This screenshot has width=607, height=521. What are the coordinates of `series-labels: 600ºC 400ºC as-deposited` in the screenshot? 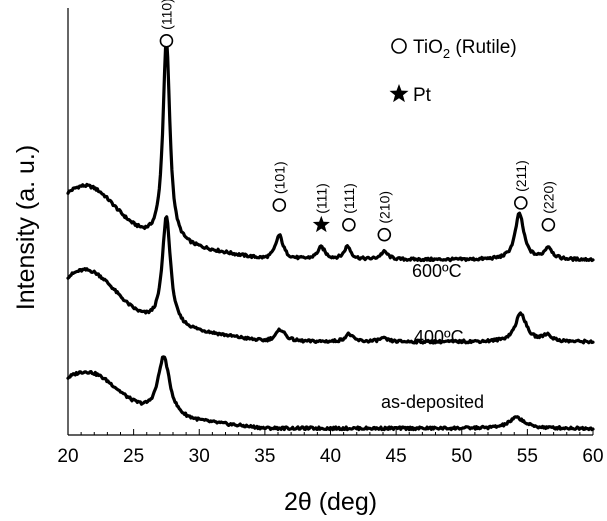 It's located at (432, 336).